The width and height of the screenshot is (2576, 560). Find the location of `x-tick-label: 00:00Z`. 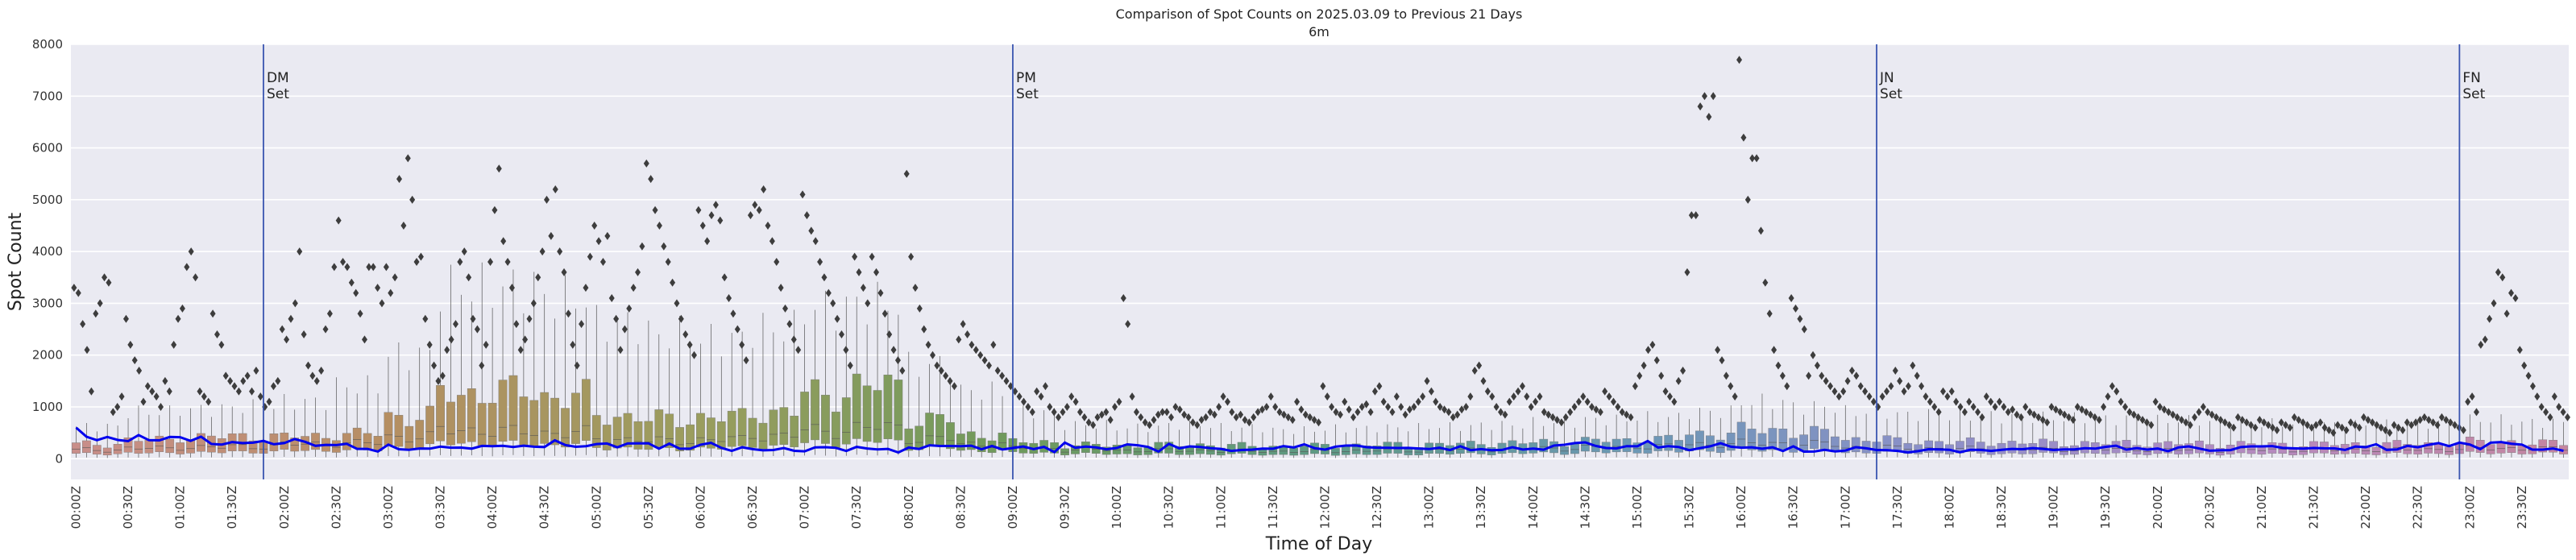

x-tick-label: 00:00Z is located at coordinates (75, 507).